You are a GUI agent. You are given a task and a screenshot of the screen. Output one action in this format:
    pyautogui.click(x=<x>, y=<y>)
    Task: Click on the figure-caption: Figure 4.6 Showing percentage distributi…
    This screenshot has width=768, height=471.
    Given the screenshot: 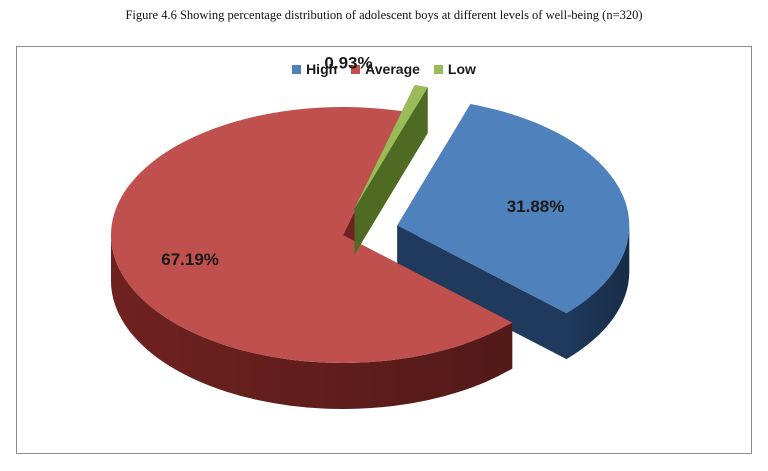 What is the action you would take?
    pyautogui.click(x=384, y=15)
    